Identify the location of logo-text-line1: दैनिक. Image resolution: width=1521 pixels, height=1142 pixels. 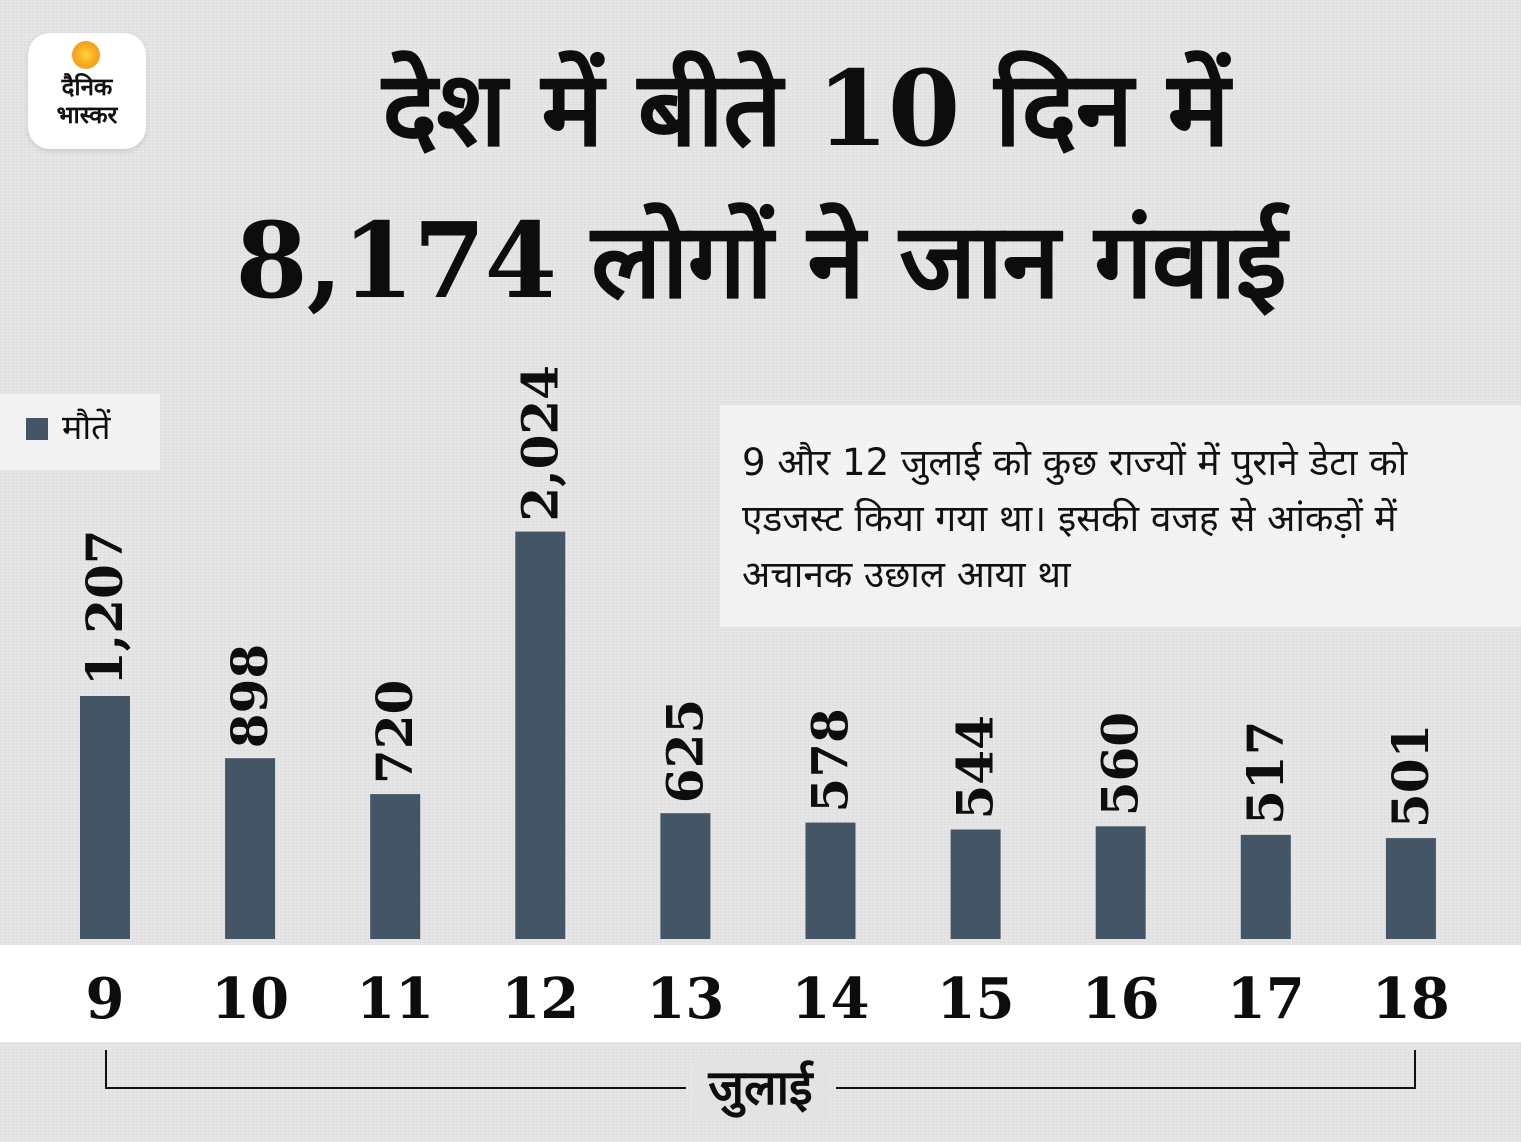
(87, 87).